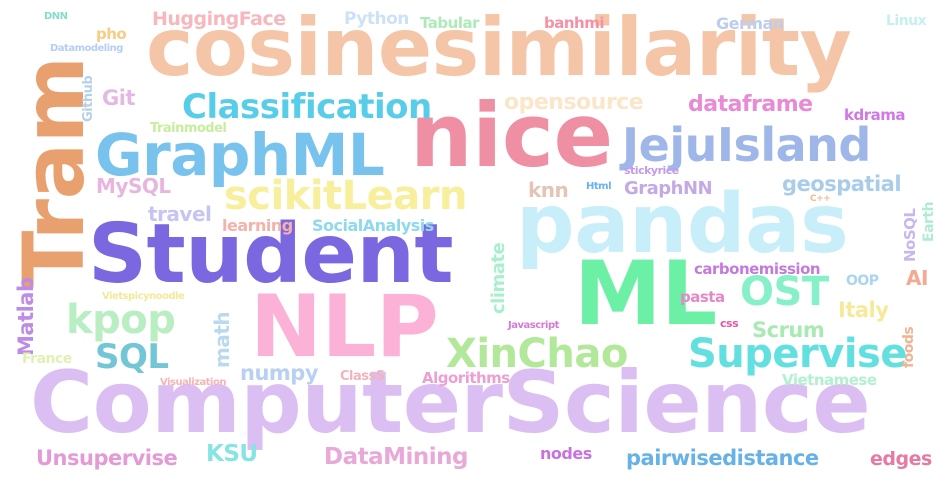 Image resolution: width=950 pixels, height=484 pixels. Describe the element at coordinates (722, 458) in the screenshot. I see `word-pairwisedistance: pairwisedistance` at that location.